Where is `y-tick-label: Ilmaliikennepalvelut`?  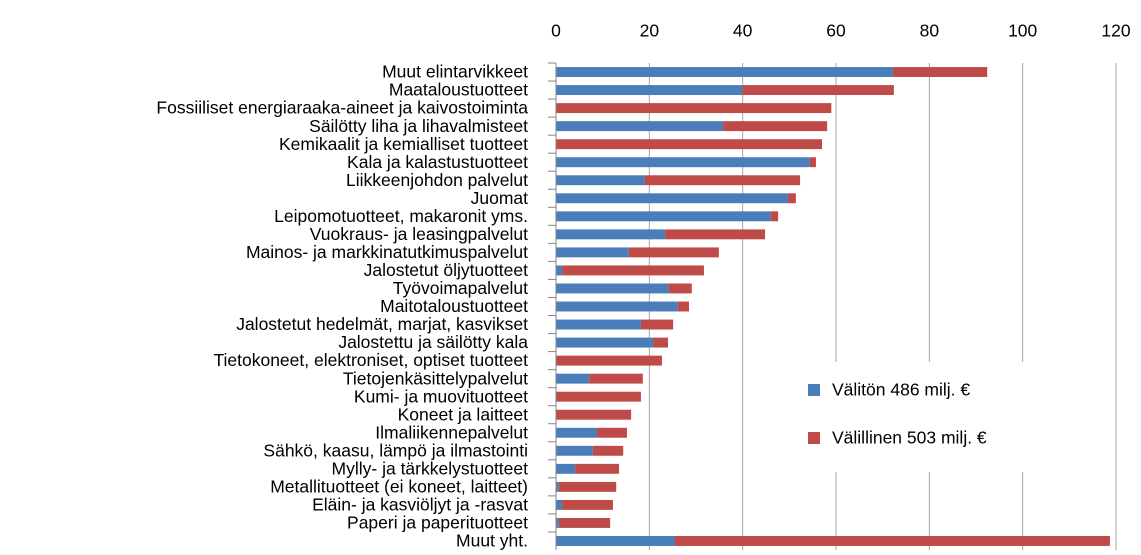
y-tick-label: Ilmaliikennepalvelut is located at coordinates (451, 432).